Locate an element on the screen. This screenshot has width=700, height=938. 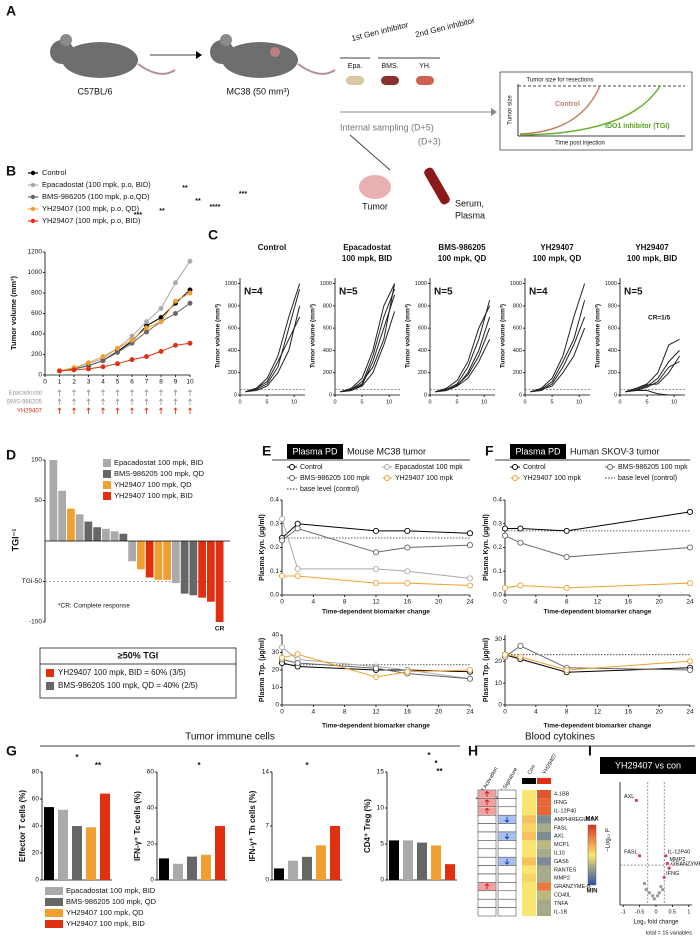
x-tick-label: 10 is located at coordinates (190, 382).